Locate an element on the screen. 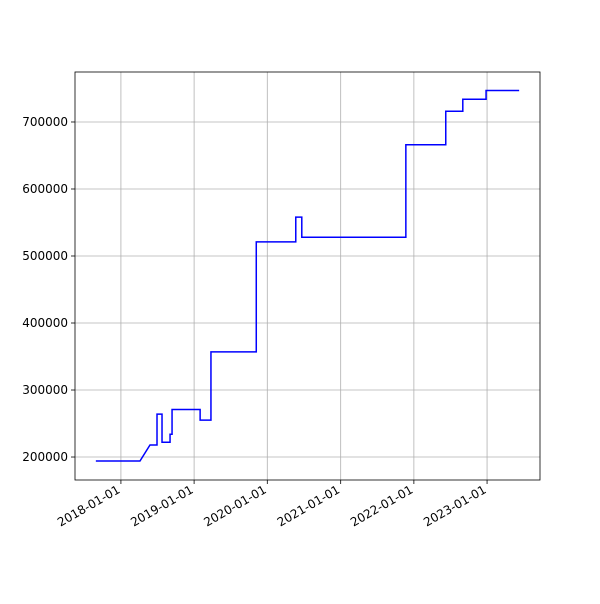 This screenshot has height=604, width=600. y-tick-label: 200000 is located at coordinates (45, 457).